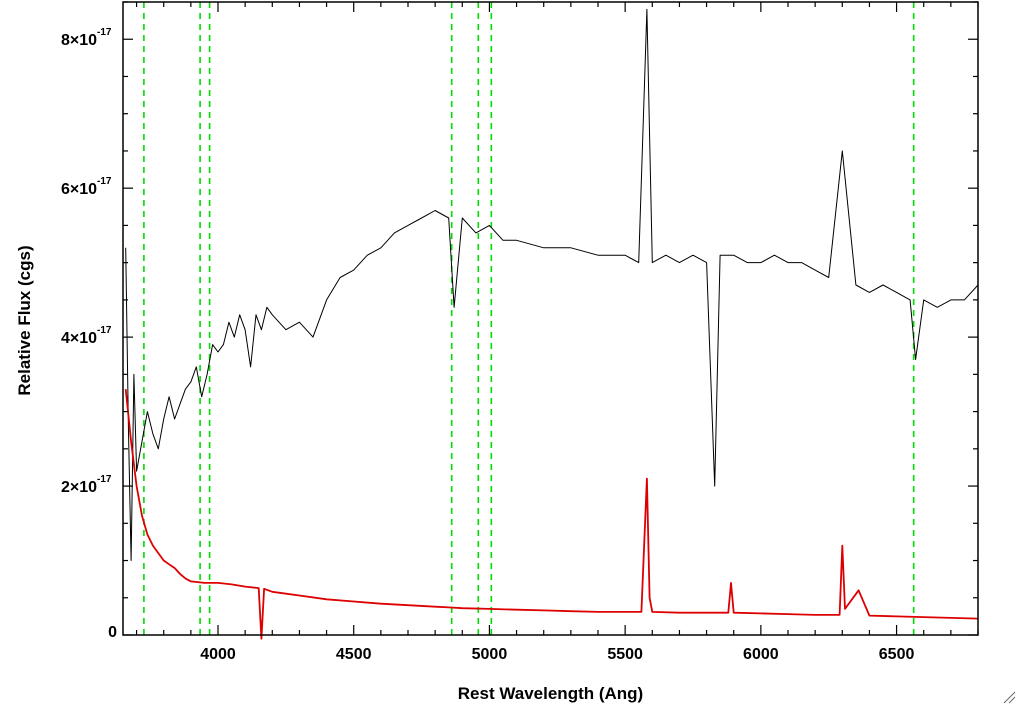  I want to click on y-tick-label-group: 6×10 -17, so click(86, 187).